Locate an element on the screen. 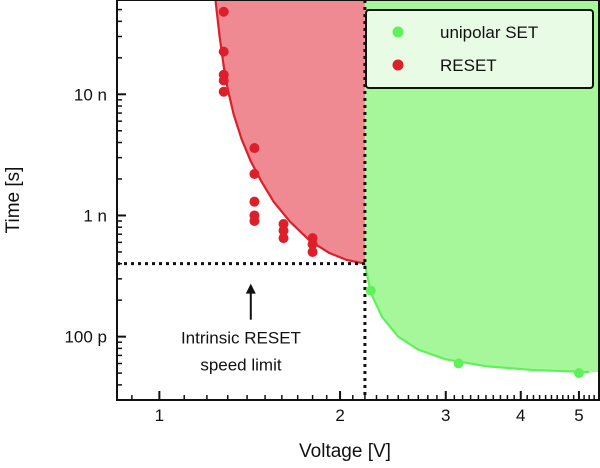 The height and width of the screenshot is (468, 600). legend-label-unipolar-set: unipolar SET is located at coordinates (489, 32).